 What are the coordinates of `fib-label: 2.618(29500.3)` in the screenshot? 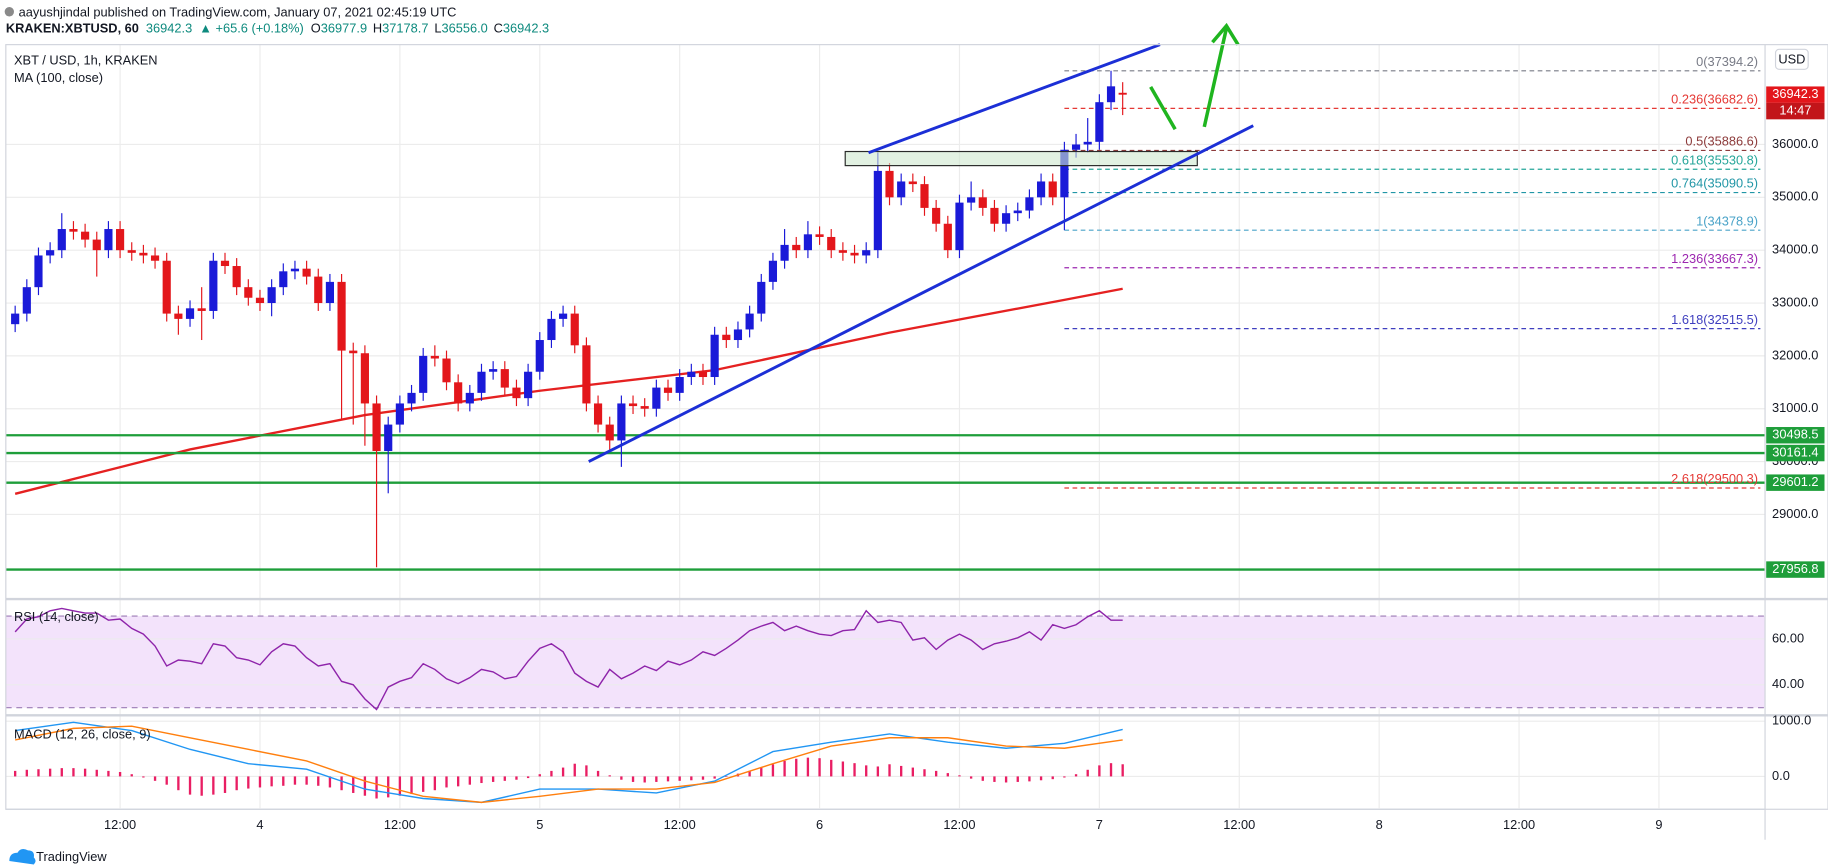 It's located at (1714, 478).